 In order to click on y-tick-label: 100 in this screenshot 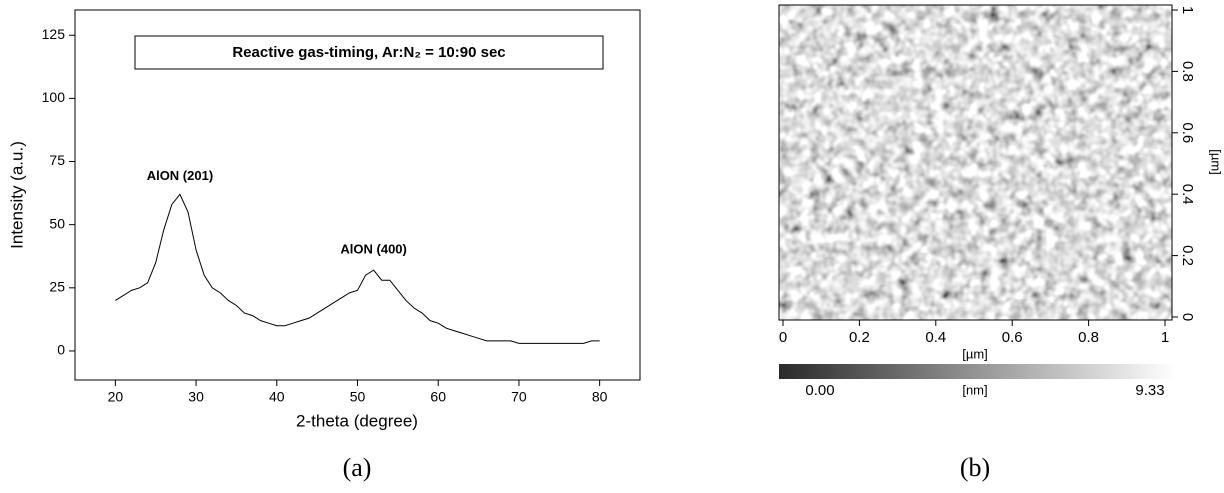, I will do `click(54, 97)`.